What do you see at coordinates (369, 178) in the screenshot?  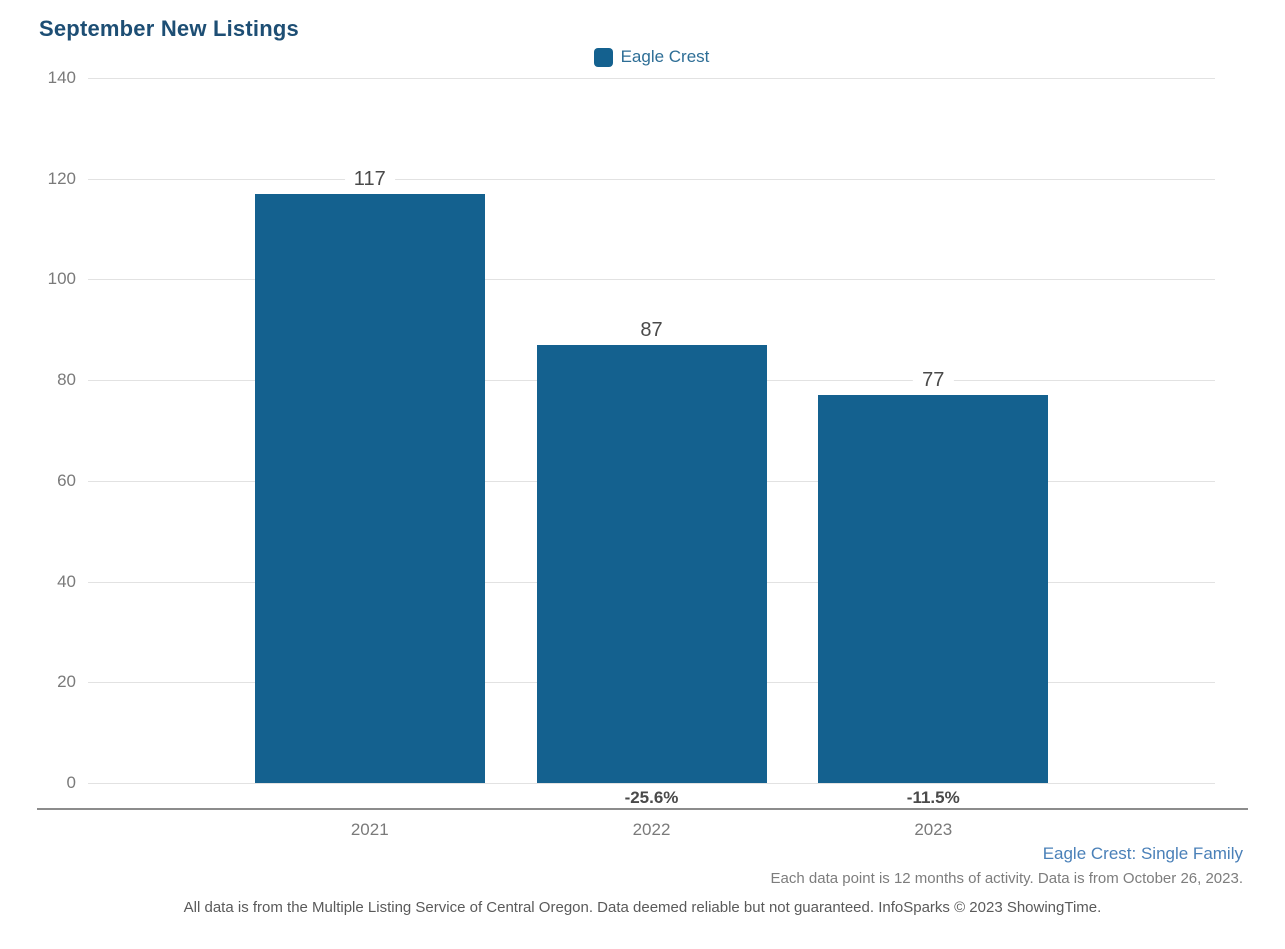 I see `bar-value-label: 117` at bounding box center [369, 178].